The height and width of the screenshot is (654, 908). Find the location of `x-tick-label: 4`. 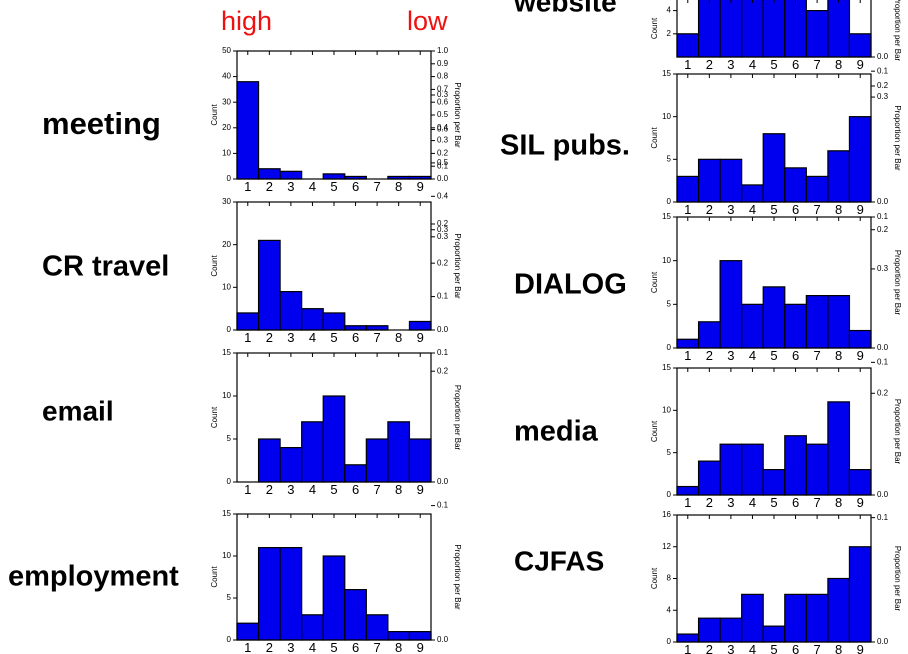

x-tick-label: 4 is located at coordinates (752, 355).